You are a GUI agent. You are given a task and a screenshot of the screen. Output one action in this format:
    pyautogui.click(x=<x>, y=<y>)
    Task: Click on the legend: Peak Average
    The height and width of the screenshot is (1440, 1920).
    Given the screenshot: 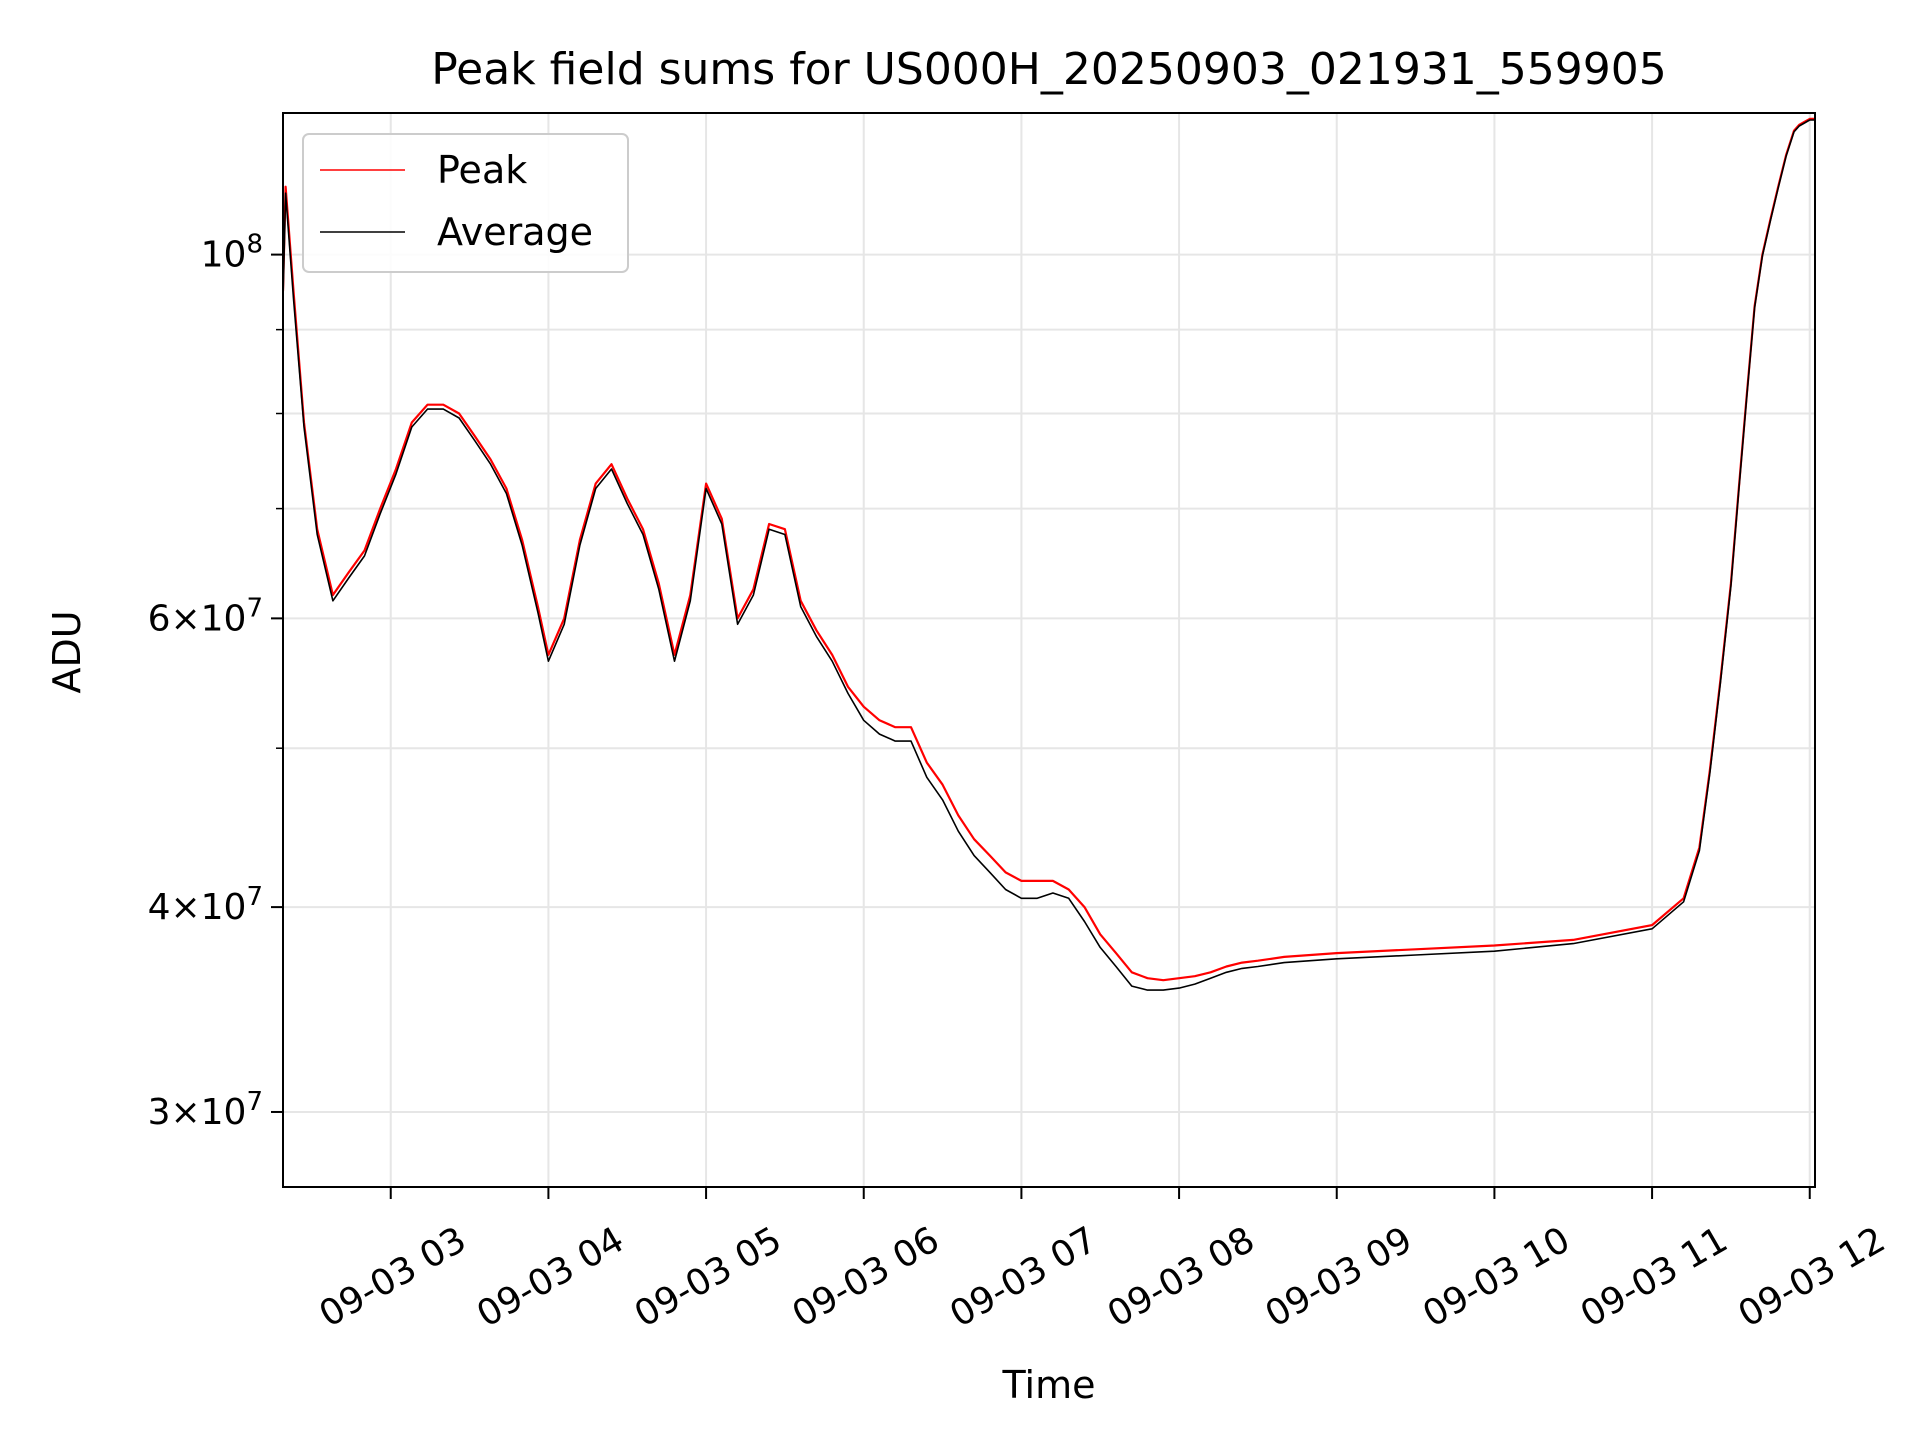 What is the action you would take?
    pyautogui.click(x=465, y=203)
    